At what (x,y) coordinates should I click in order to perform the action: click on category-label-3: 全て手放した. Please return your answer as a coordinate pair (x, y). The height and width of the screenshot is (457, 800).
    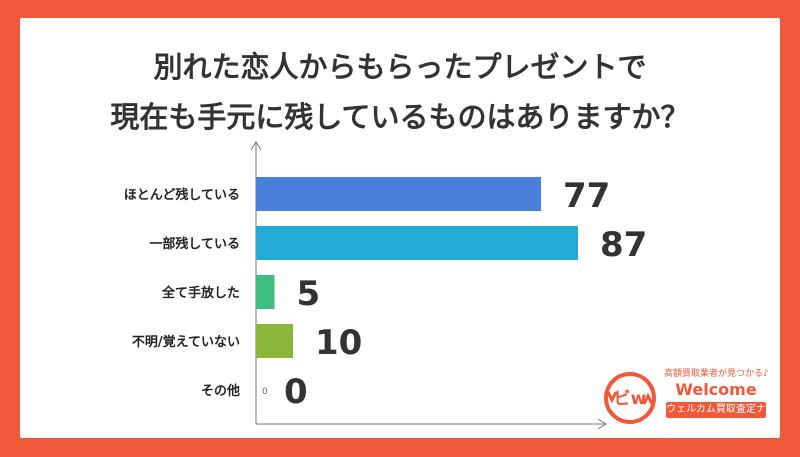
    Looking at the image, I should click on (200, 293).